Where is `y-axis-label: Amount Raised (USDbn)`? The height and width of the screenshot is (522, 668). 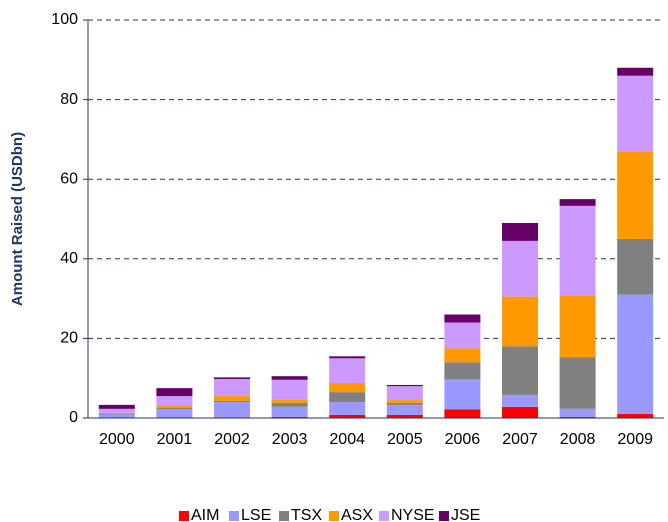
y-axis-label: Amount Raised (USDbn) is located at coordinates (17, 219).